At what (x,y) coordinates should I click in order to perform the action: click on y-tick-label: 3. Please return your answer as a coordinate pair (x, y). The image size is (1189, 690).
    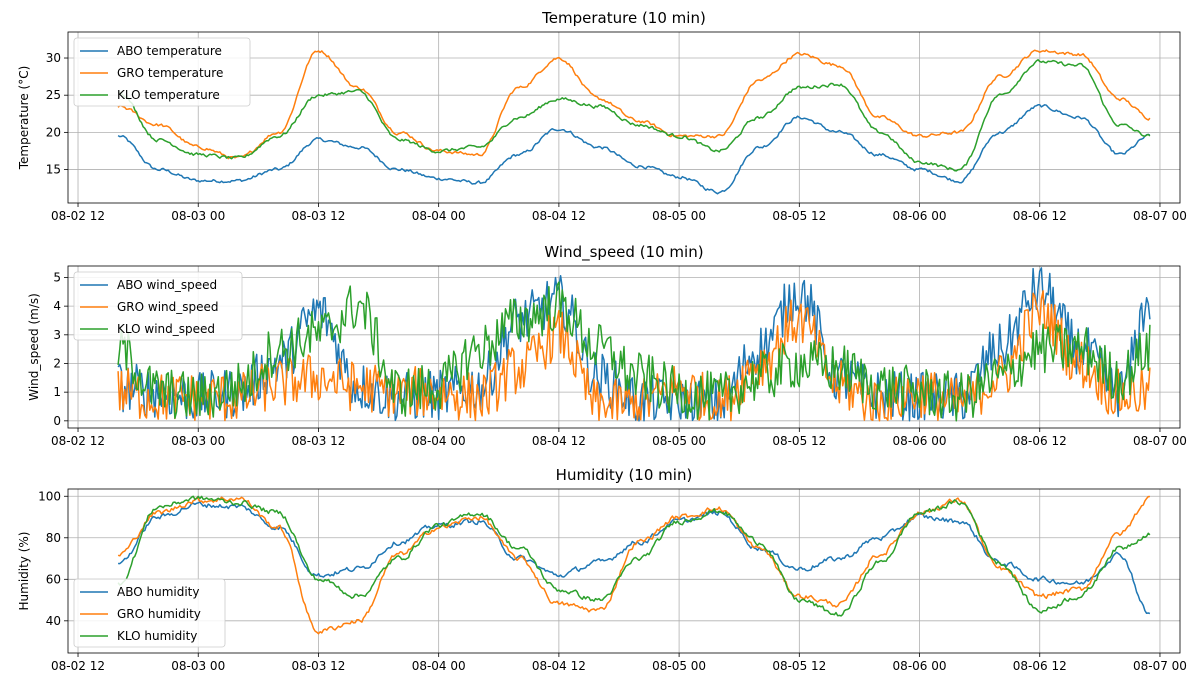
    Looking at the image, I should click on (57, 335).